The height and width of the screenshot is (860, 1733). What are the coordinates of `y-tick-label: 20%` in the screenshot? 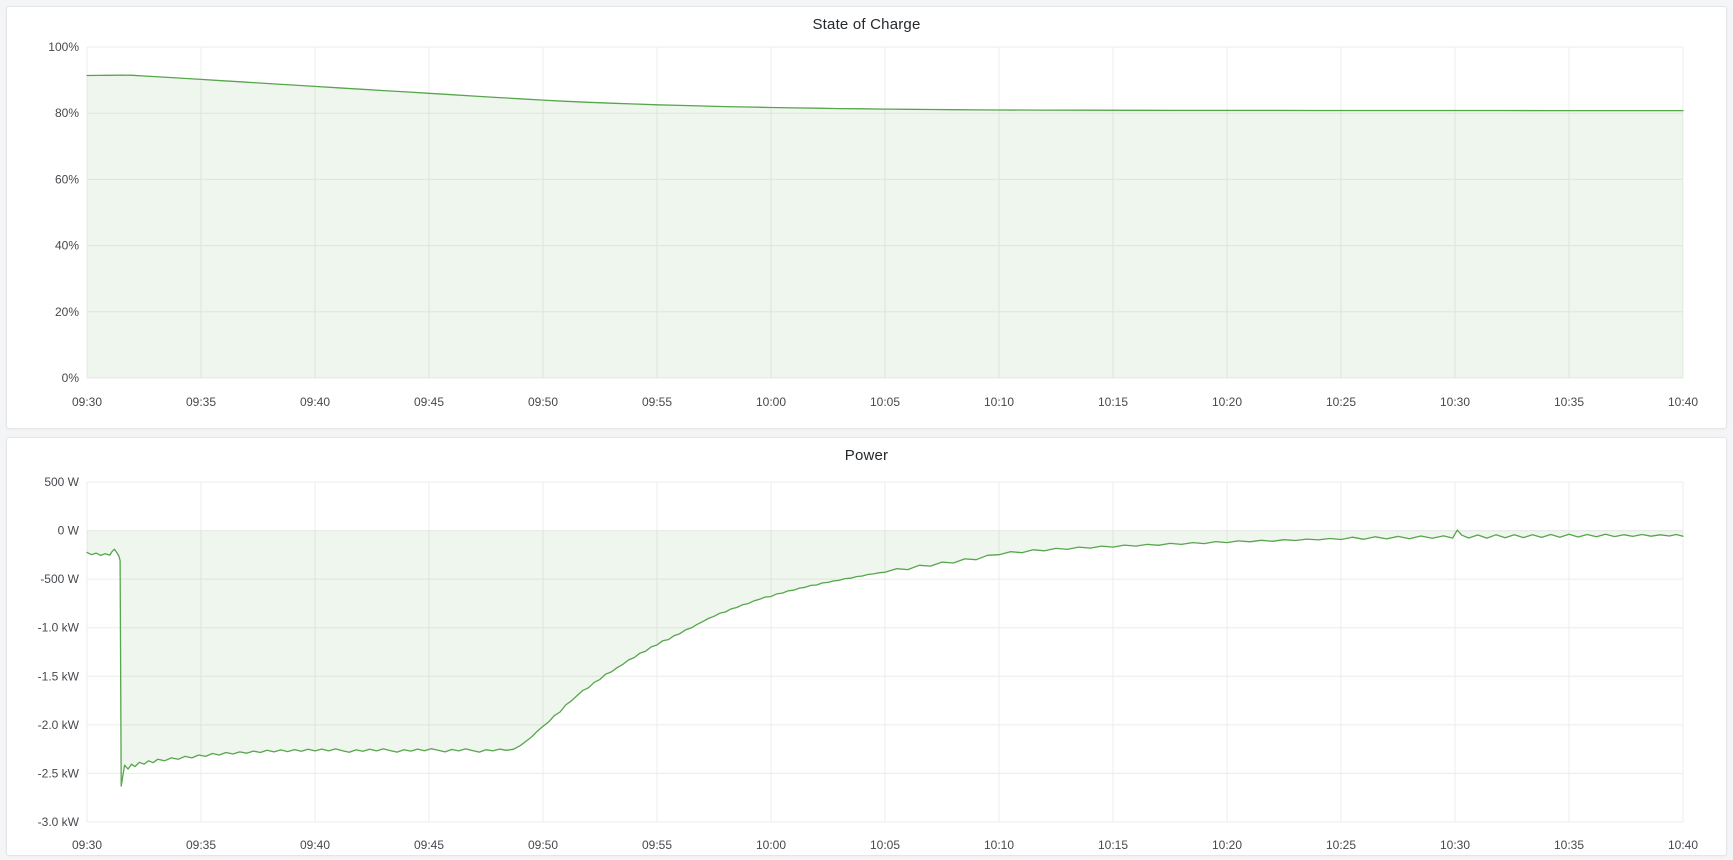 It's located at (67, 312).